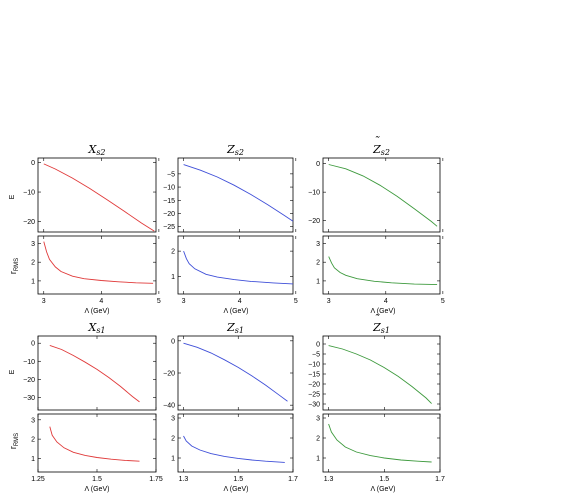 Image resolution: width=562 pixels, height=501 pixels. I want to click on y-label-rms-bottom: rRMS, so click(14, 441).